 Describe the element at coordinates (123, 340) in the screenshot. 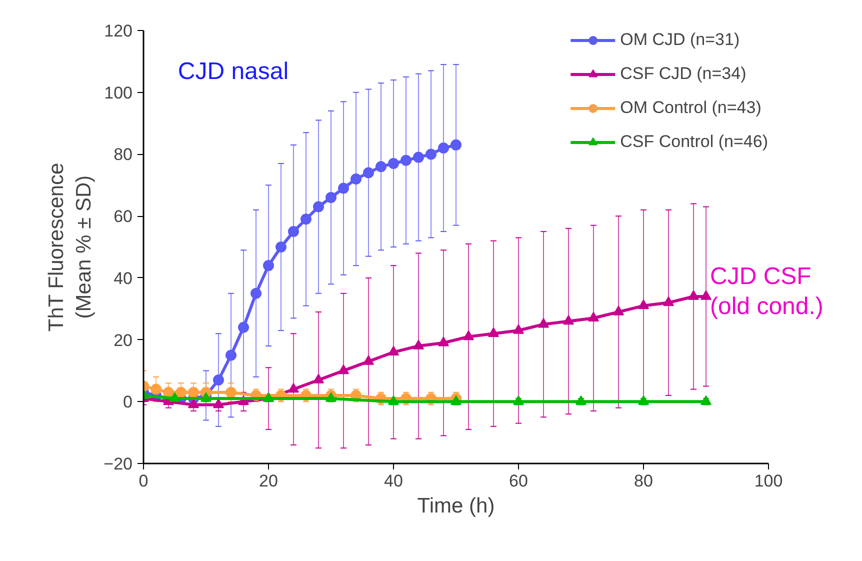

I see `y-tick-label: 20` at that location.